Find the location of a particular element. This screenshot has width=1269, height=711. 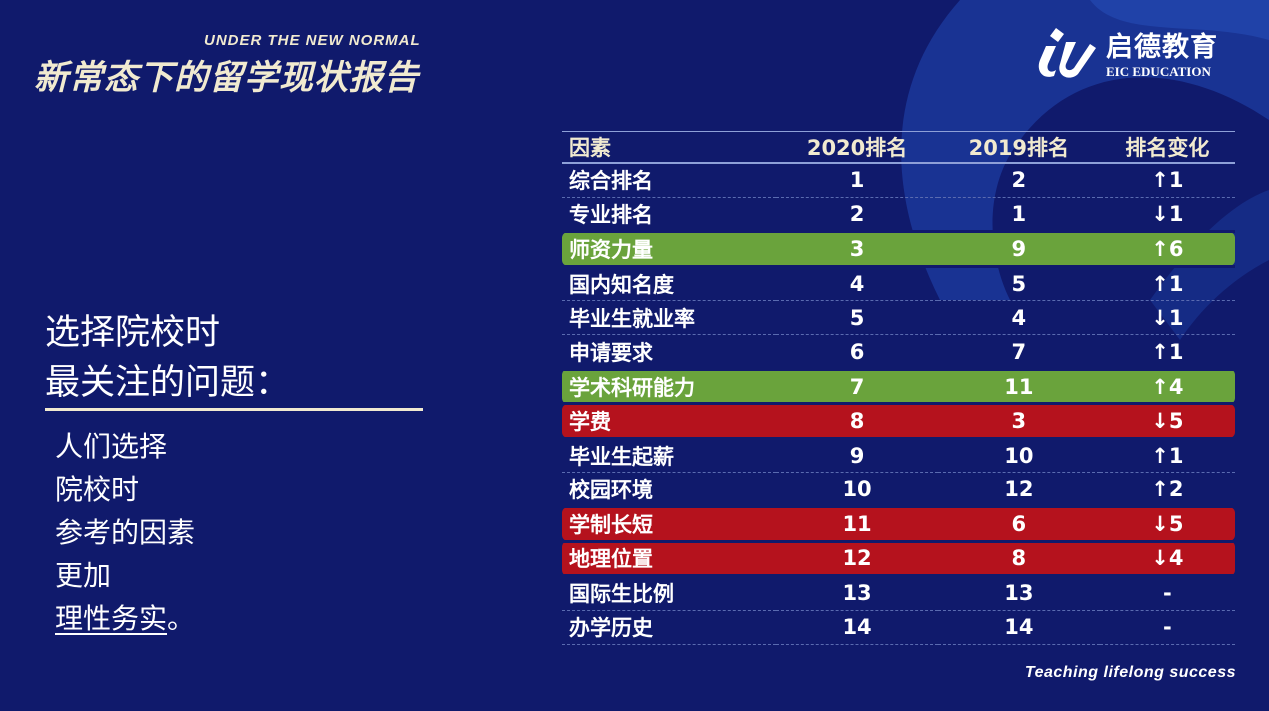

cell-factor: 学制长短 is located at coordinates (669, 524).